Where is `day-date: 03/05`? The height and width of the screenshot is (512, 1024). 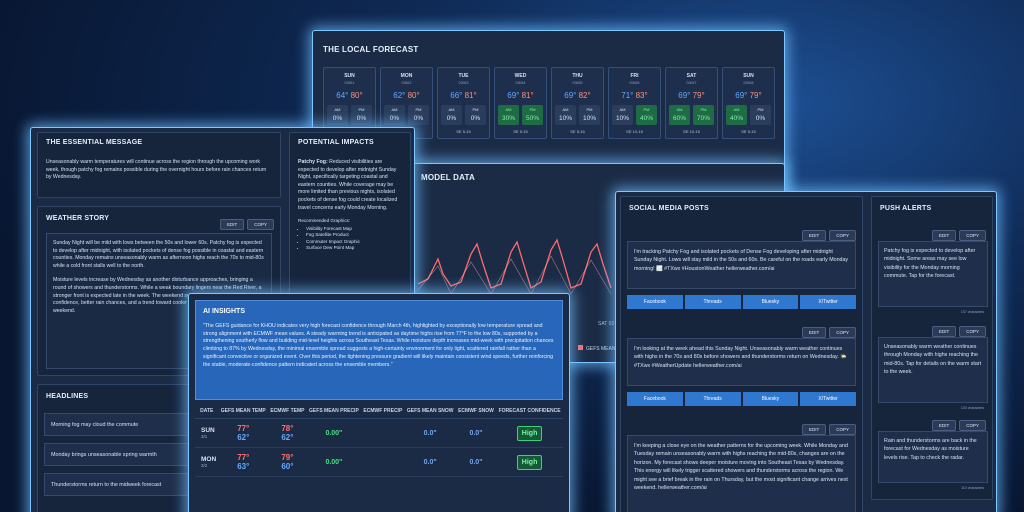
day-date: 03/05 is located at coordinates (577, 82).